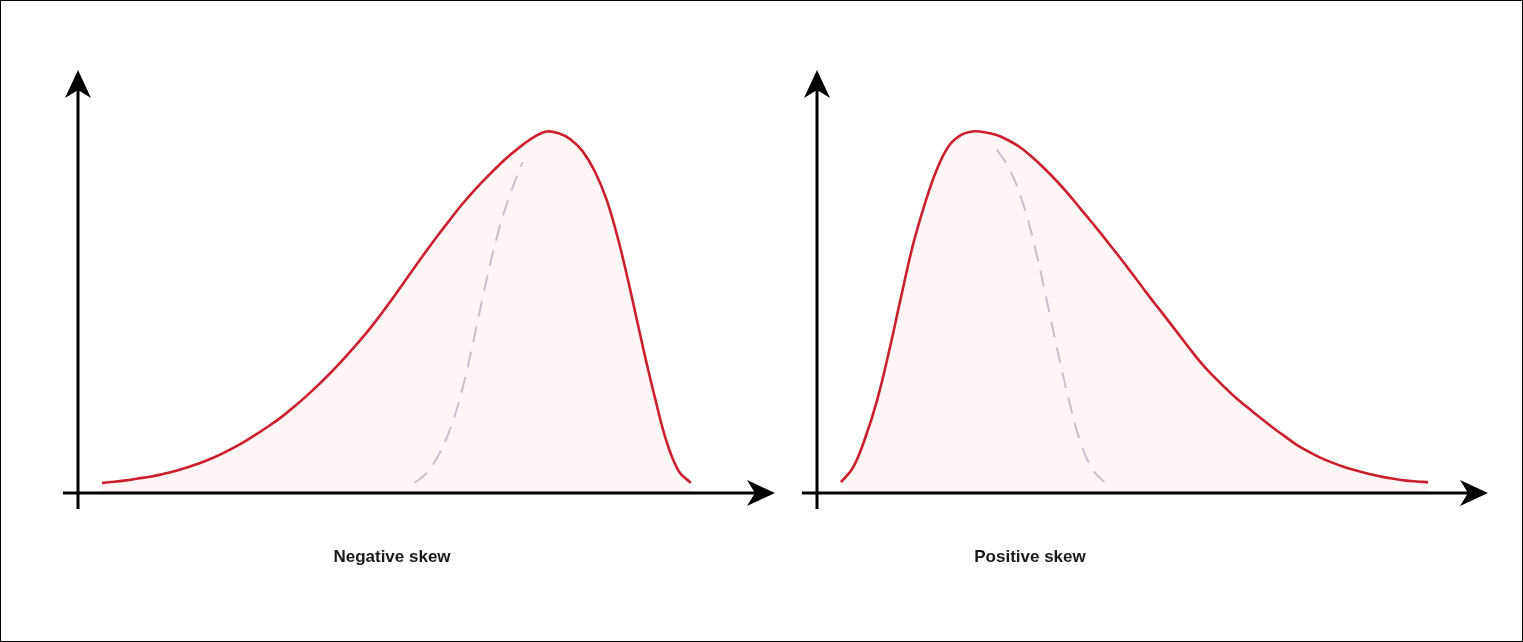 The height and width of the screenshot is (642, 1523). What do you see at coordinates (392, 557) in the screenshot?
I see `text: Negative skew` at bounding box center [392, 557].